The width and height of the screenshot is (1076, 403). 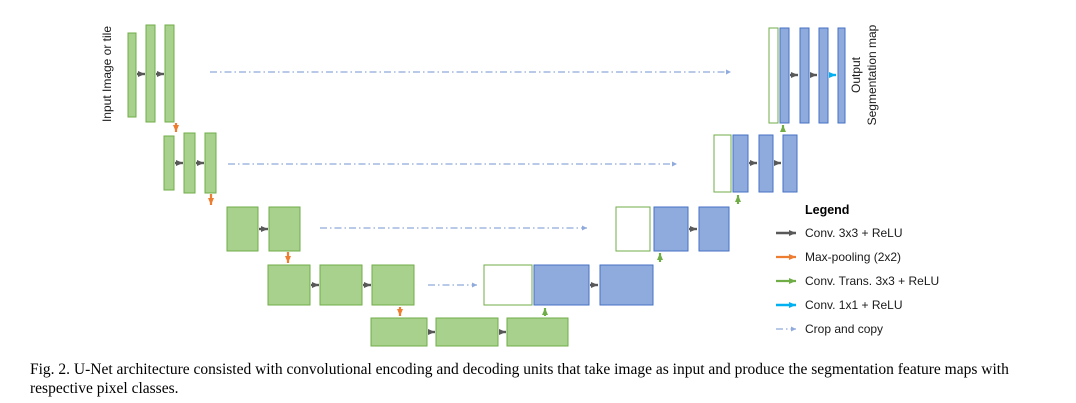 What do you see at coordinates (854, 233) in the screenshot?
I see `legend-item-label: Conv. 3x3 + ReLU` at bounding box center [854, 233].